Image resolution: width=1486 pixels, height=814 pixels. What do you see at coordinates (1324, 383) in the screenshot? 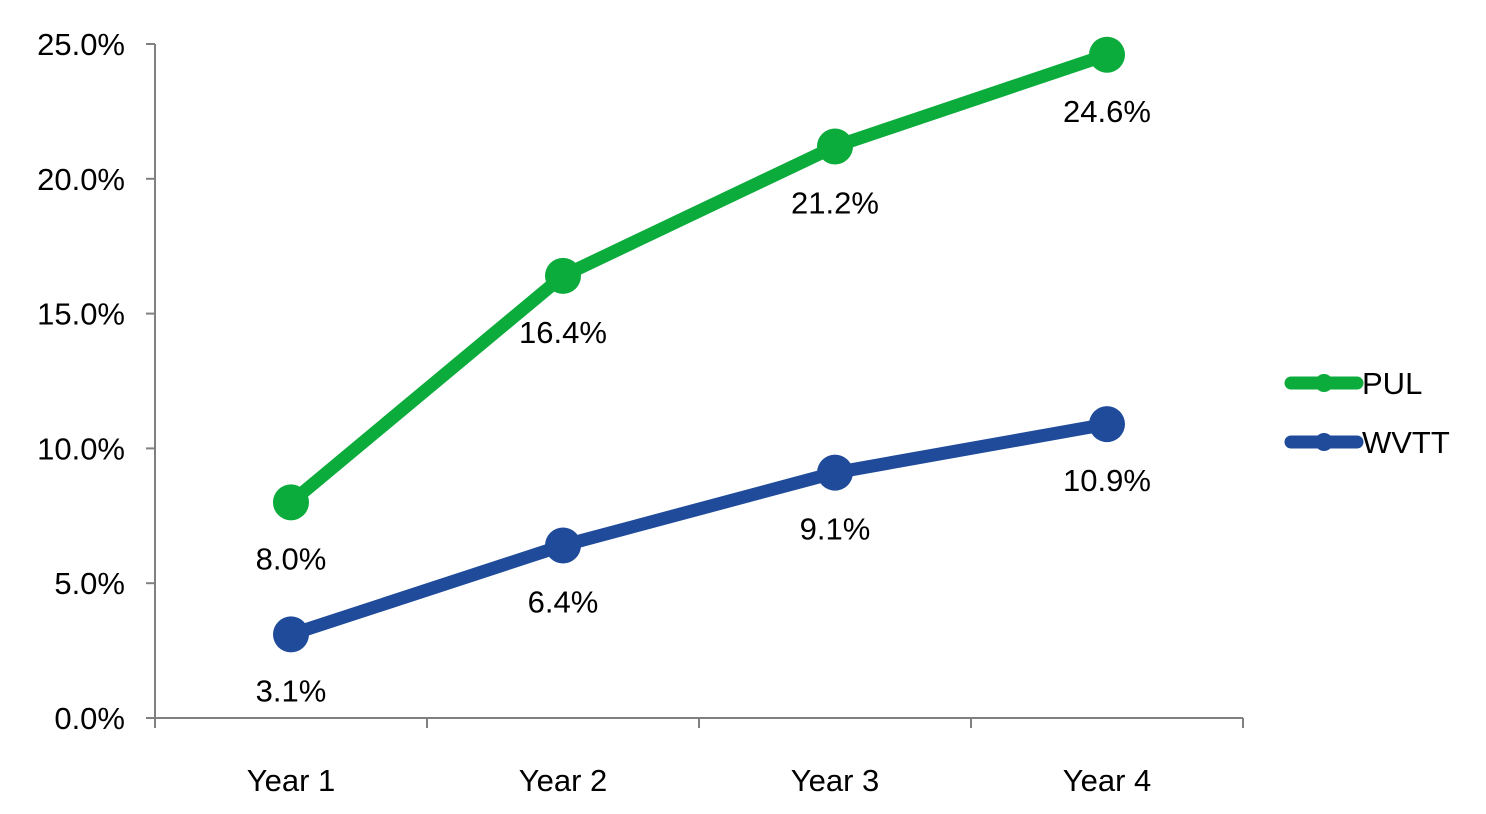
I see `legend-marker-pul` at bounding box center [1324, 383].